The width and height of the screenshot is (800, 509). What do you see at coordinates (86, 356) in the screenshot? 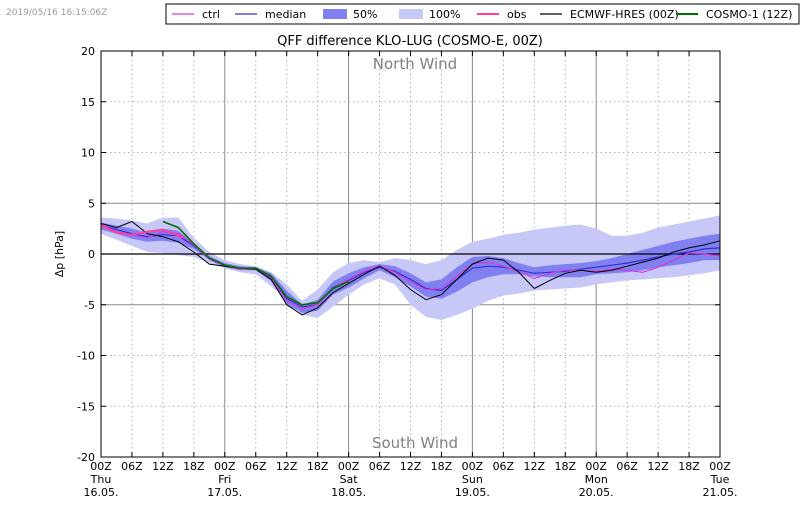
I see `y-tick-label: -10` at bounding box center [86, 356].